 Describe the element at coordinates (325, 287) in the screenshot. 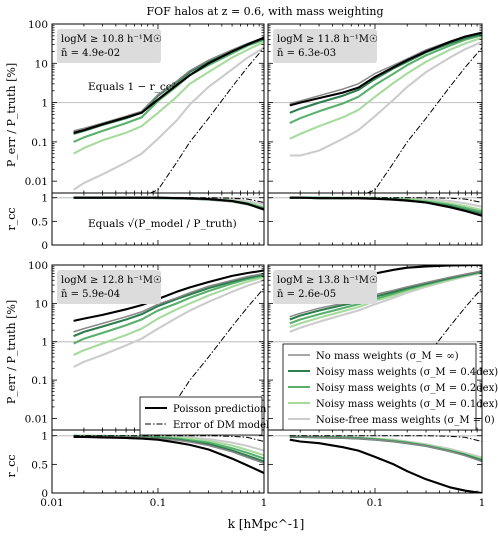

I see `panel-4-info-box` at that location.